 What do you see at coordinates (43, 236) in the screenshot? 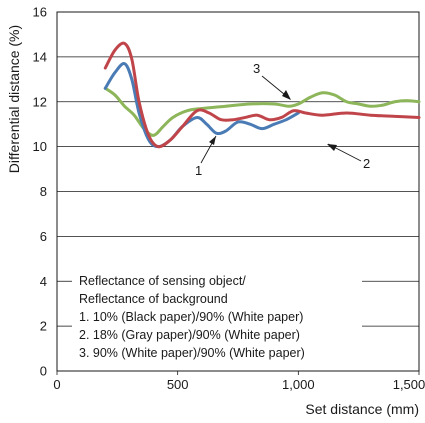
I see `y-tick-label-3: 6` at bounding box center [43, 236].